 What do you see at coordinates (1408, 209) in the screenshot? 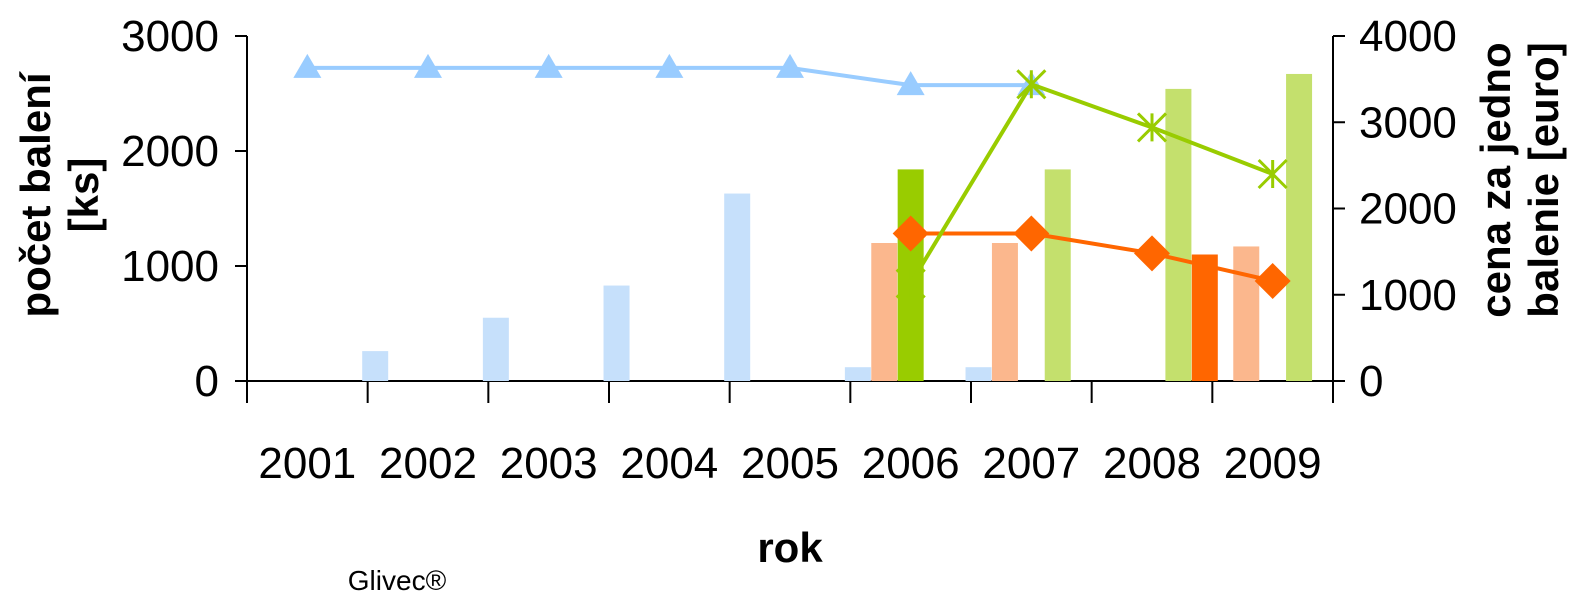
I see `right-tick-label: 2000` at bounding box center [1408, 209].